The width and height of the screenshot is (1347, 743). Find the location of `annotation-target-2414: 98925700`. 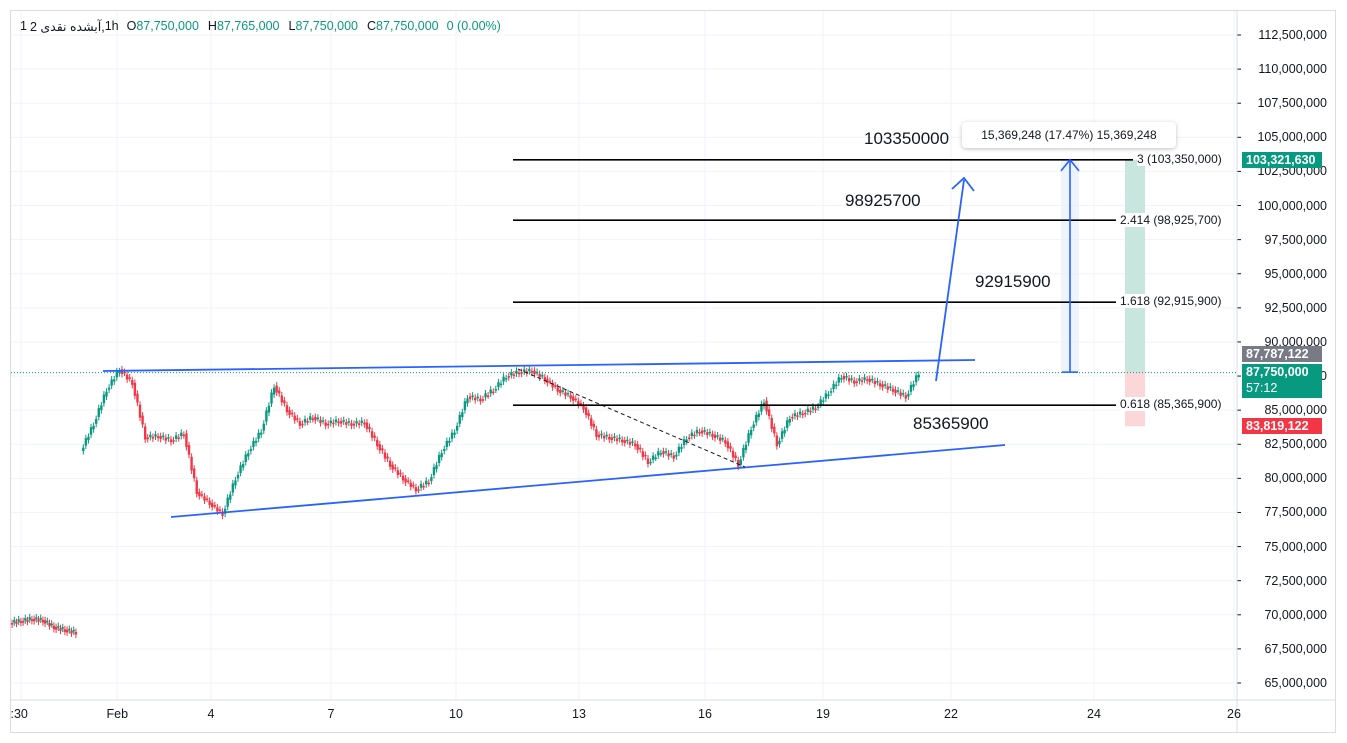

annotation-target-2414: 98925700 is located at coordinates (883, 200).